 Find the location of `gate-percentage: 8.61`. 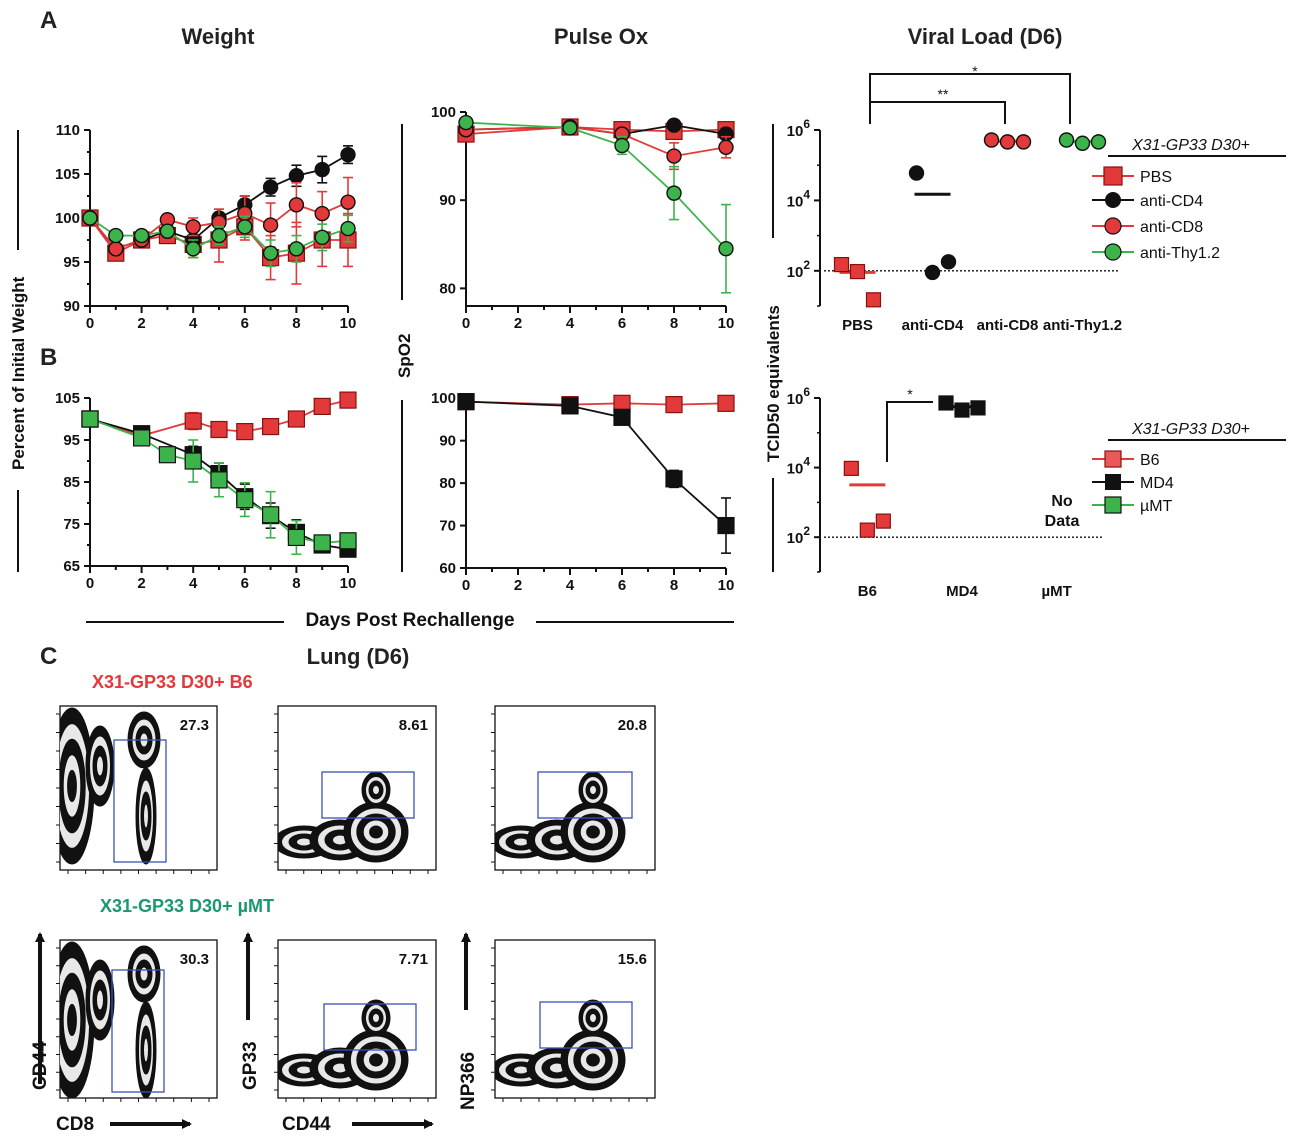

gate-percentage: 8.61 is located at coordinates (413, 725).